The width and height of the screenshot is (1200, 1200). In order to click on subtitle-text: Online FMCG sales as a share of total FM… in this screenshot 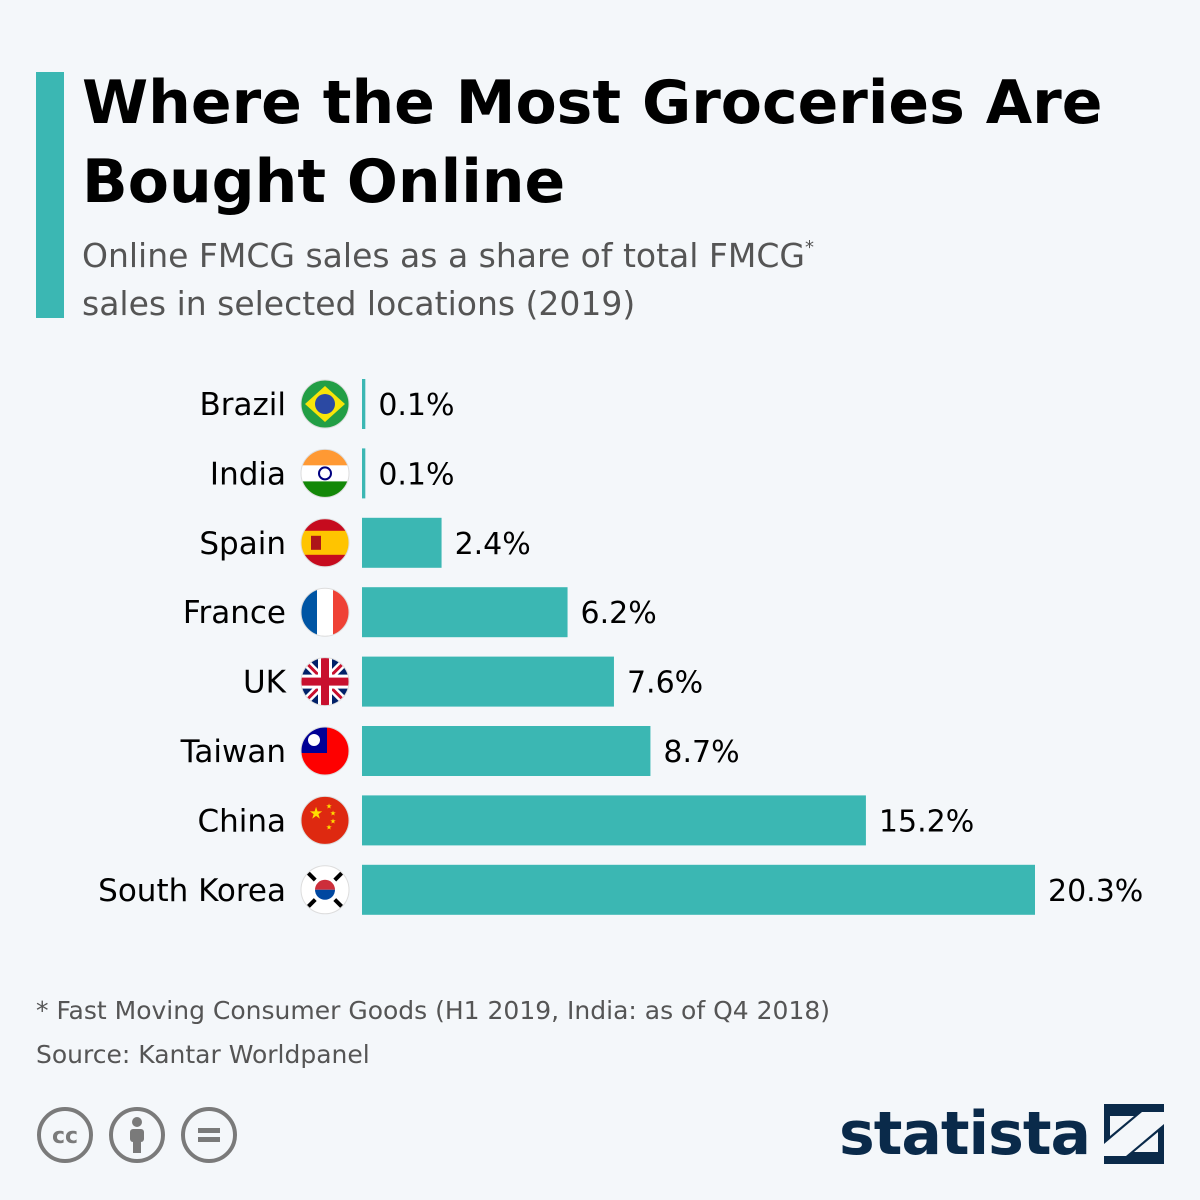, I will do `click(443, 255)`.